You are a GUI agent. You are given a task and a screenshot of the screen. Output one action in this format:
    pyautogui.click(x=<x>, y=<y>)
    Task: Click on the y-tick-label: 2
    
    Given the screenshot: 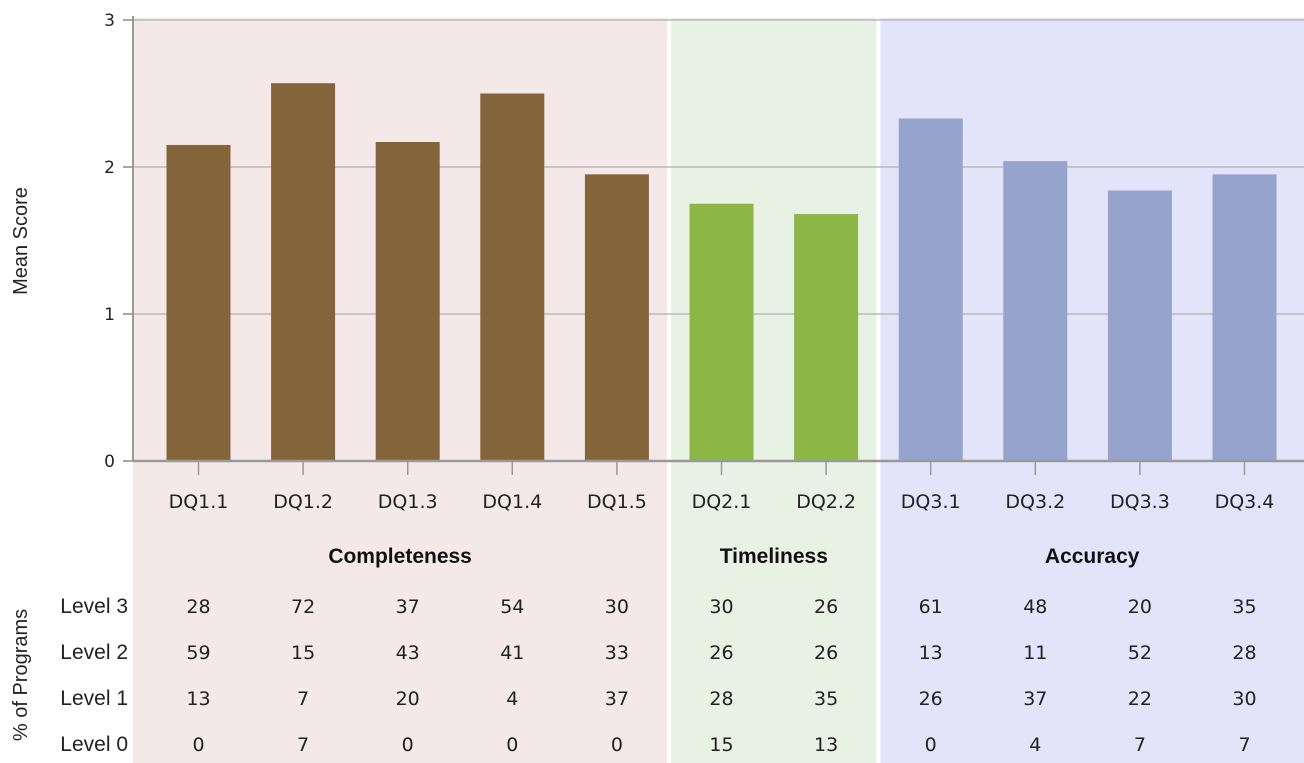 What is the action you would take?
    pyautogui.click(x=109, y=168)
    